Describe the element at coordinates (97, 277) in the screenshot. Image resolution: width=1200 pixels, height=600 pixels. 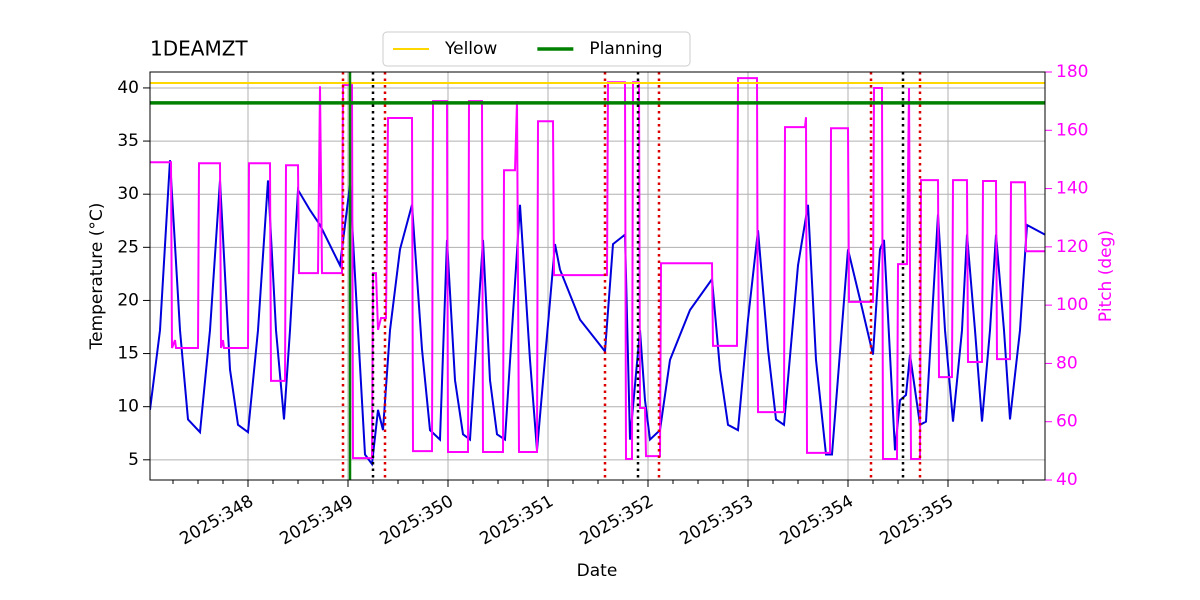
I see `y-axis-label: Temperature (°C)` at that location.